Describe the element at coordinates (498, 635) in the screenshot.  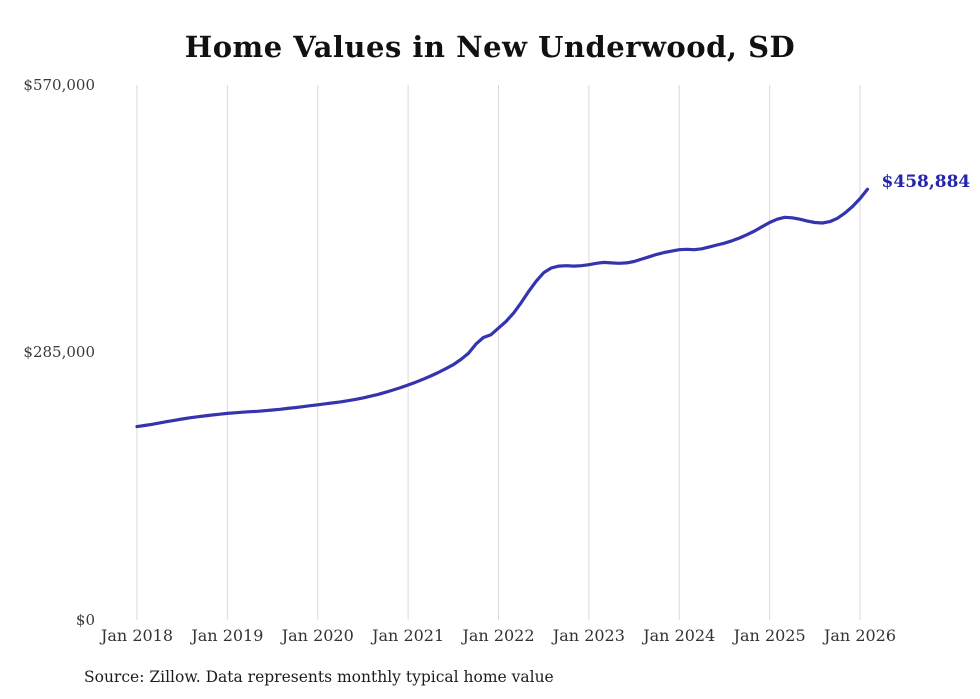
I see `x-axis-label: Jan 2022` at that location.